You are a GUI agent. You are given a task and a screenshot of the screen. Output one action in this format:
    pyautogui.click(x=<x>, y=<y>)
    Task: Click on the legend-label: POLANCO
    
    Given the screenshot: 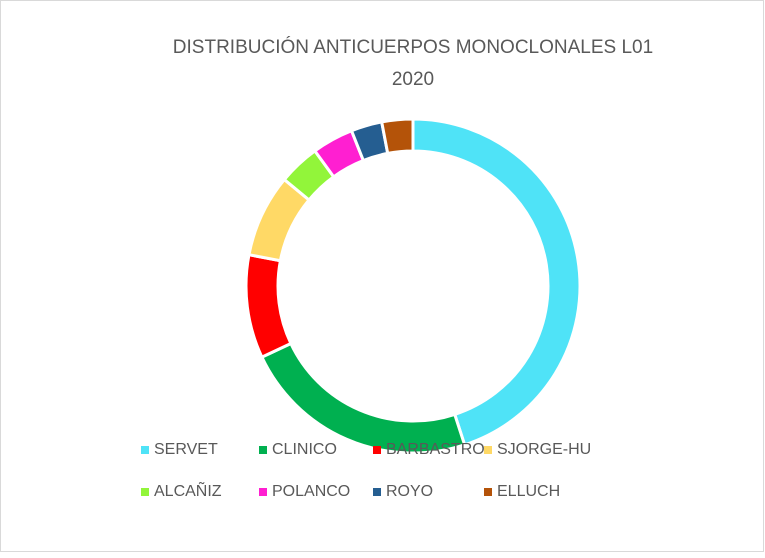 What is the action you would take?
    pyautogui.click(x=311, y=491)
    